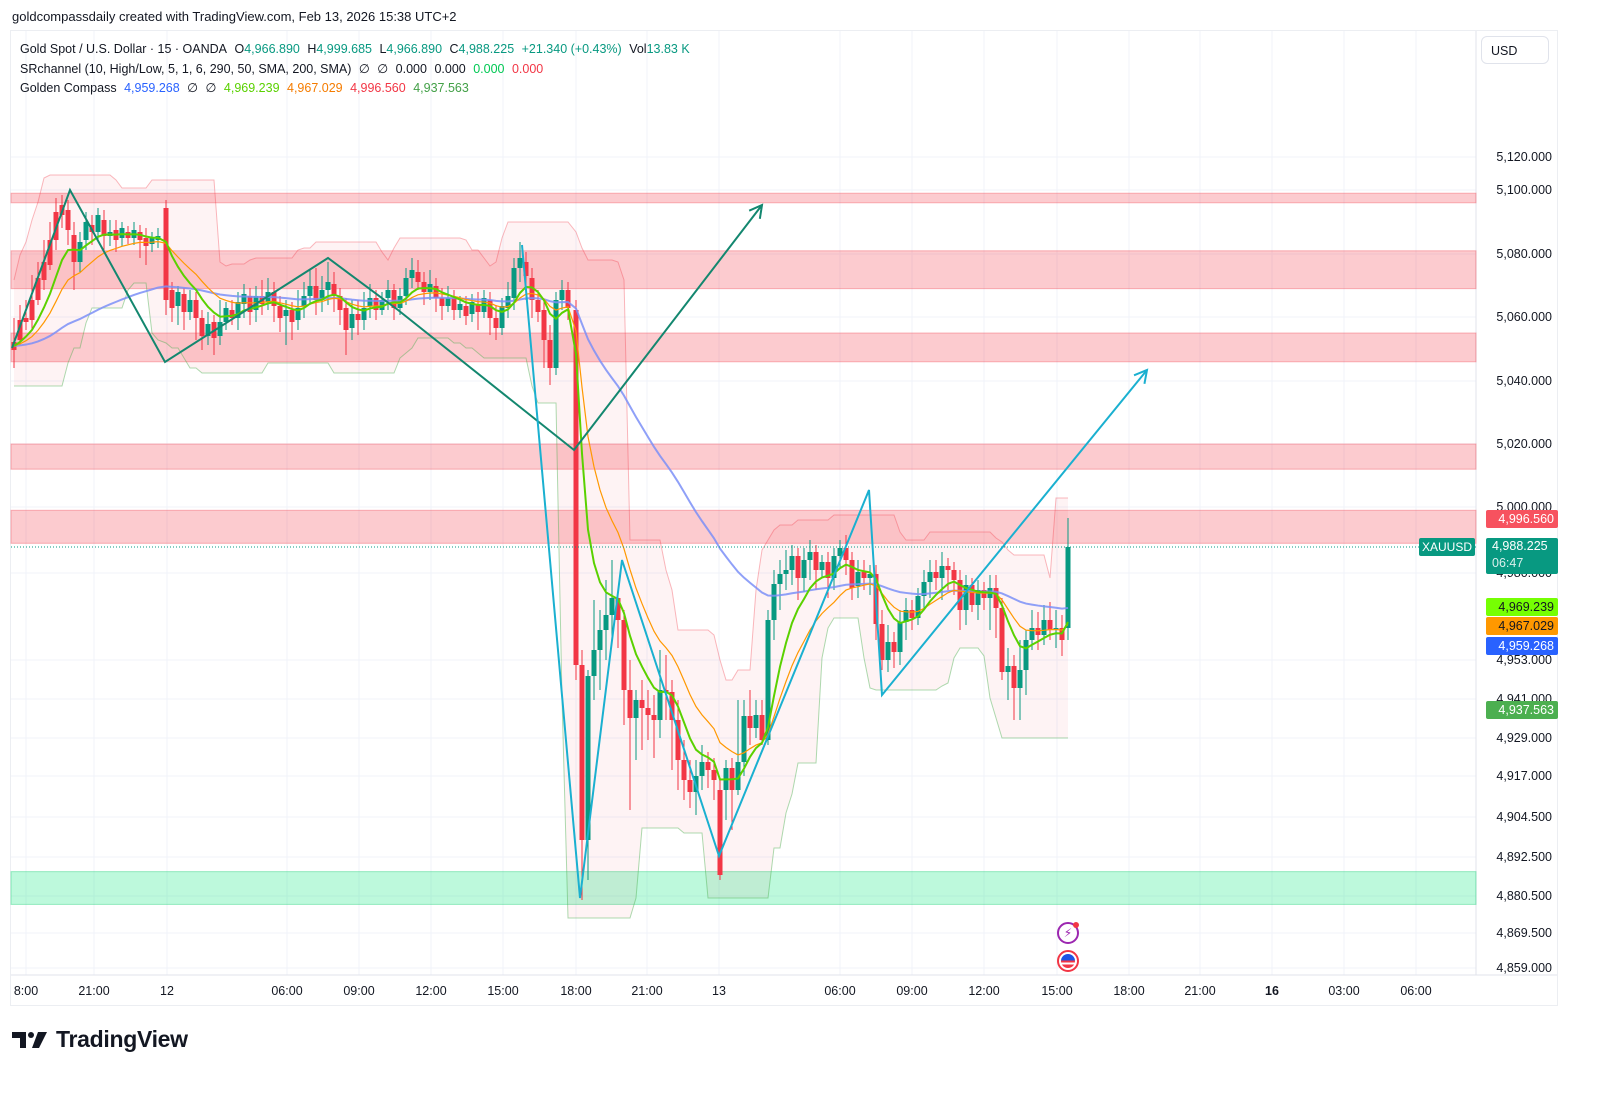  I want to click on low-value: 4,966.890, so click(414, 49).